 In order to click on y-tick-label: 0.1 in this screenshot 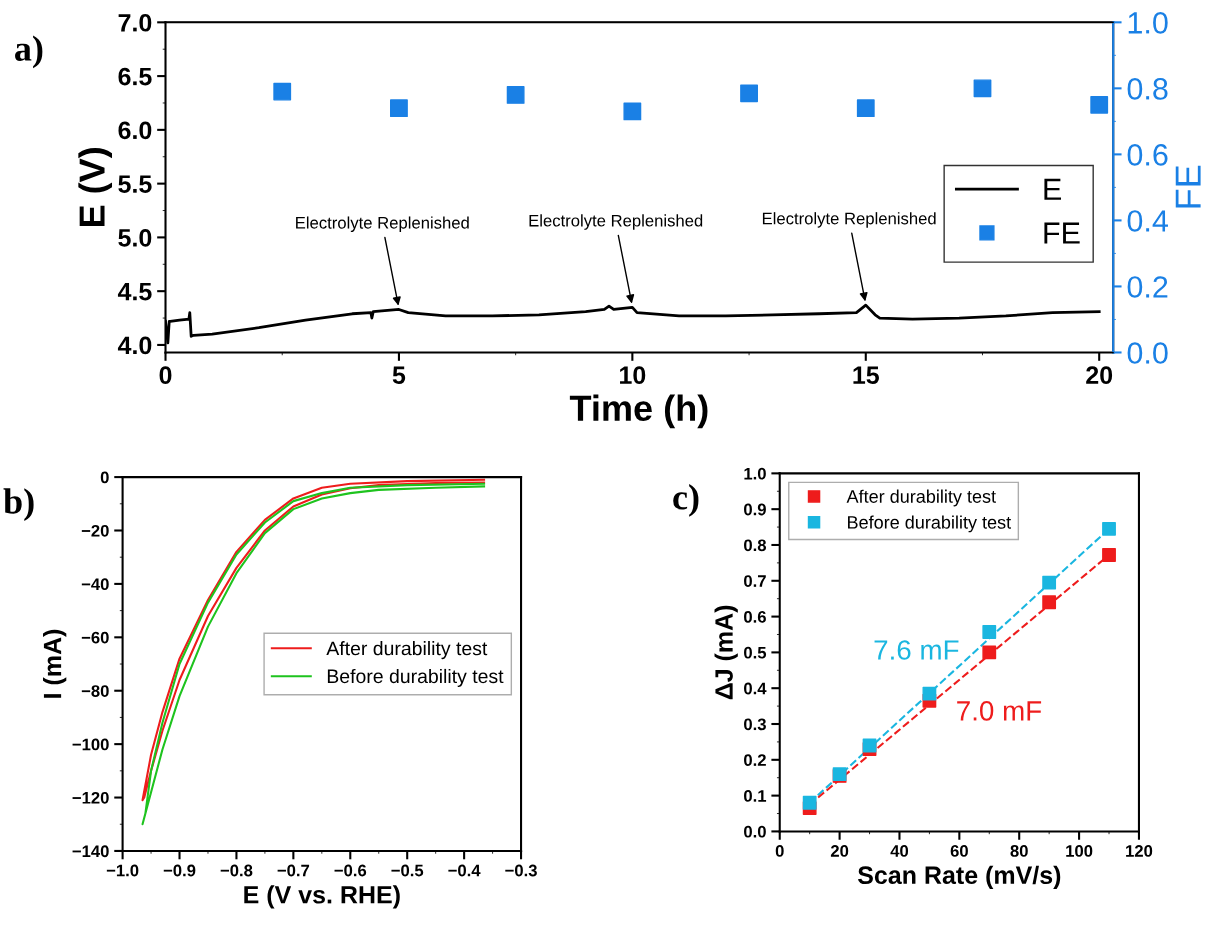, I will do `click(755, 796)`.